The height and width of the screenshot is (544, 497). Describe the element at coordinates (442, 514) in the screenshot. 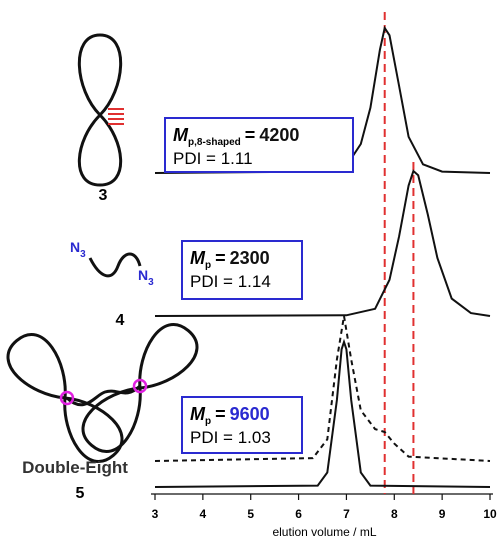

I see `x-tick-label: 9` at that location.